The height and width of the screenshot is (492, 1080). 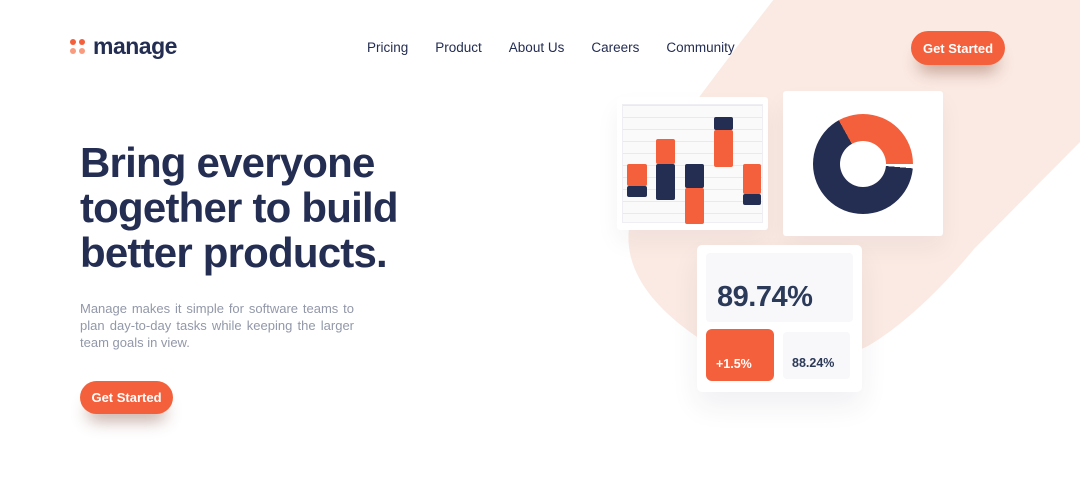 I want to click on nav-item-careers: Careers, so click(x=615, y=47).